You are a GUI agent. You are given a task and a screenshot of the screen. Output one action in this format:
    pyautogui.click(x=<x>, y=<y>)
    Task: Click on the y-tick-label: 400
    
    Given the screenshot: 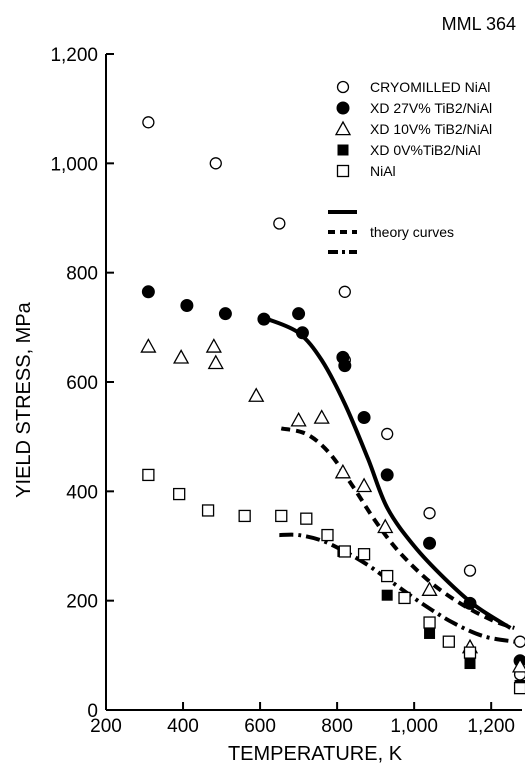 What is the action you would take?
    pyautogui.click(x=82, y=492)
    